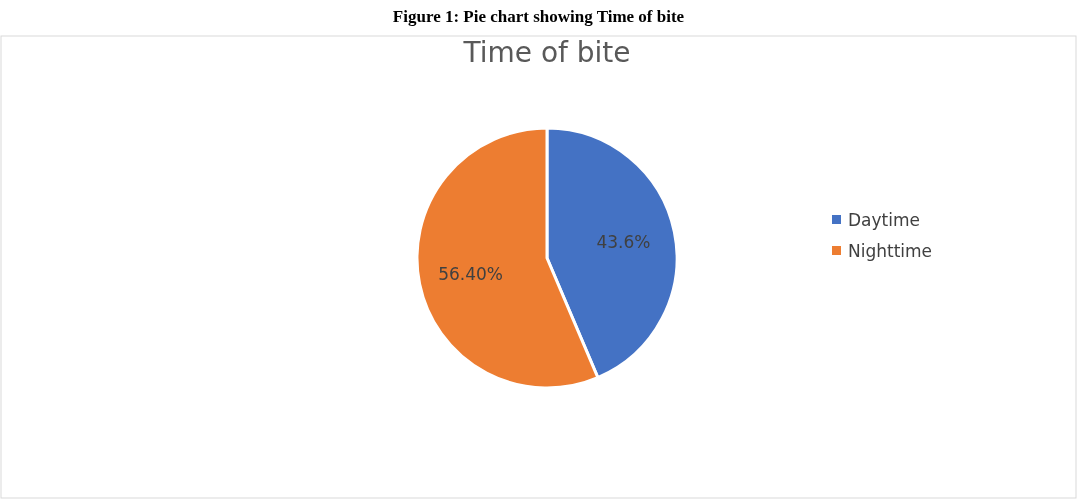  Describe the element at coordinates (890, 250) in the screenshot. I see `legend-label: Nighttime` at that location.